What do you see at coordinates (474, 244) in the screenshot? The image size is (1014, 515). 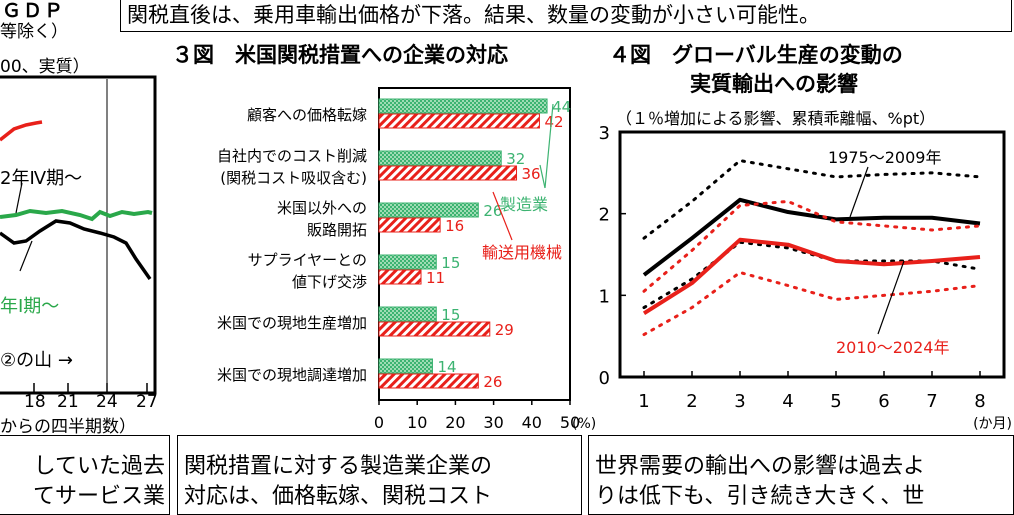 I see `fig3-frame` at bounding box center [474, 244].